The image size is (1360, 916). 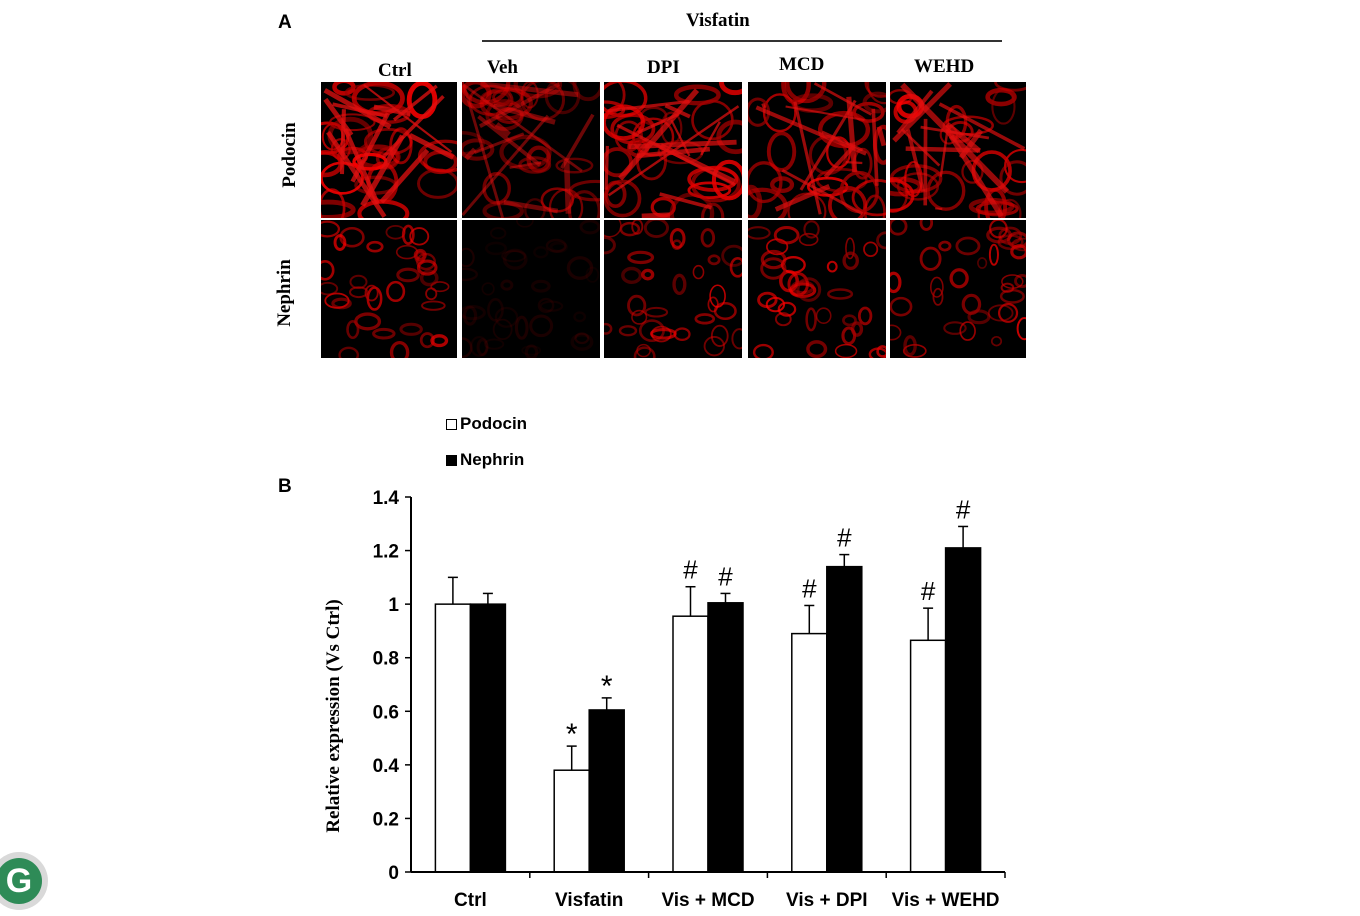 I want to click on y-tick-label-3: 0.6, so click(x=386, y=712).